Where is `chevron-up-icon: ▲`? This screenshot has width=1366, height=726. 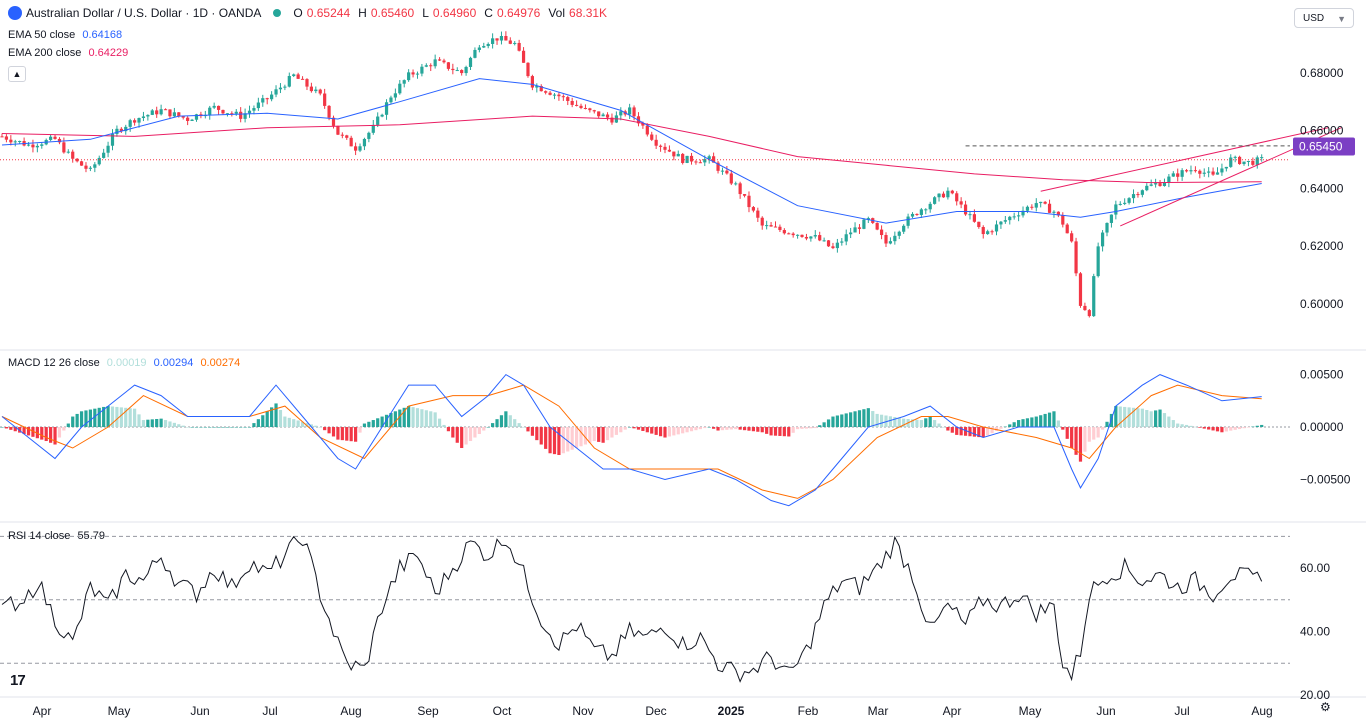 chevron-up-icon: ▲ is located at coordinates (17, 74).